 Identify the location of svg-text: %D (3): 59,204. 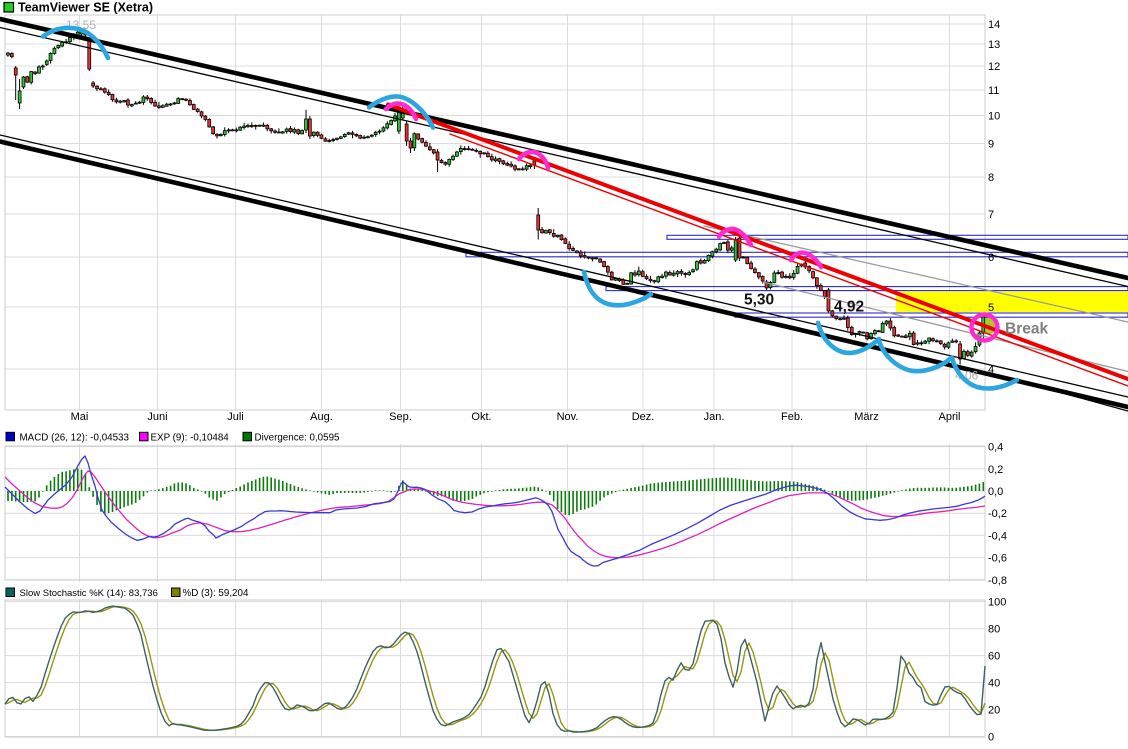
(216, 593).